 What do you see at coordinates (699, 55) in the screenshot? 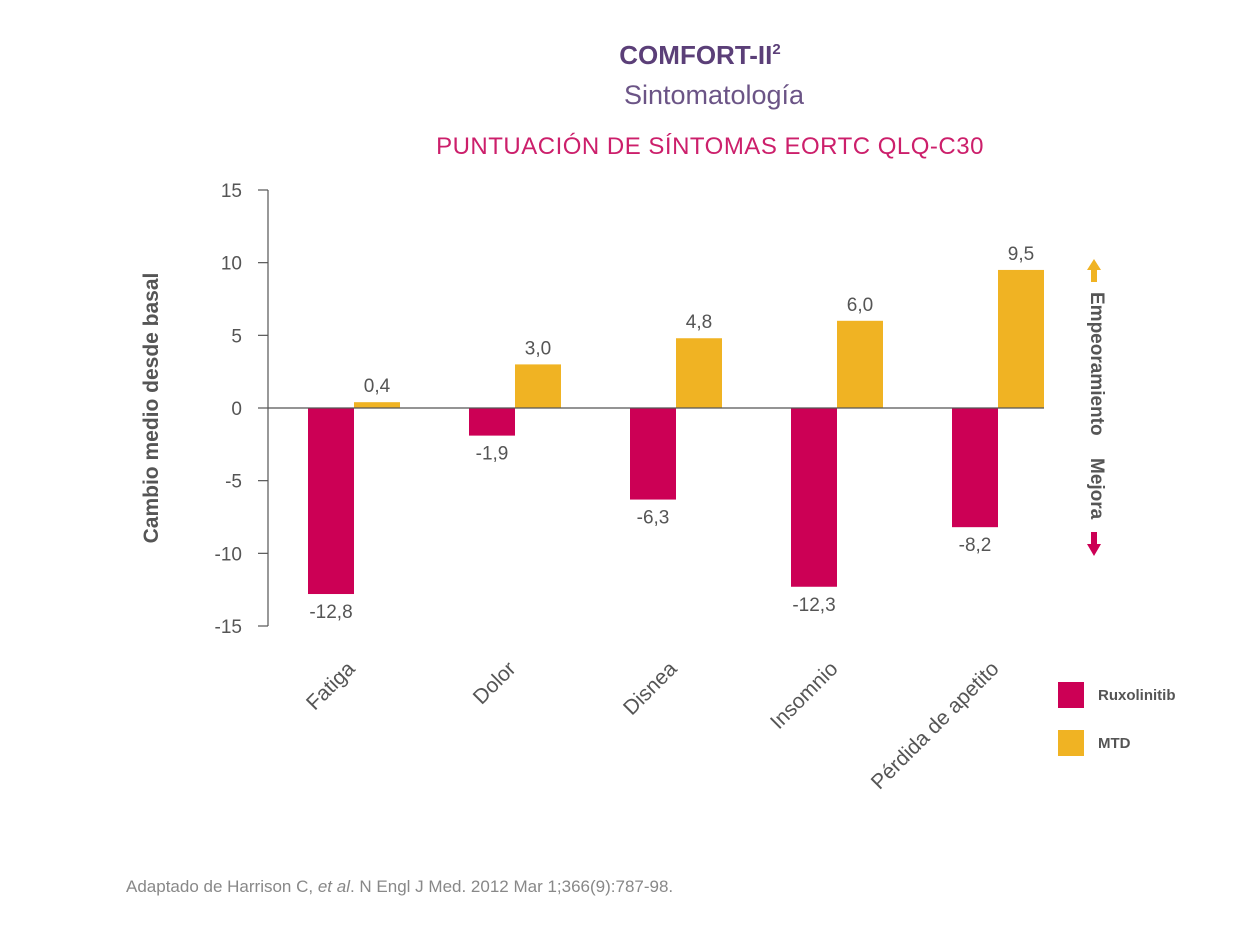
I see `chart-header-title: COMFORT-II2` at bounding box center [699, 55].